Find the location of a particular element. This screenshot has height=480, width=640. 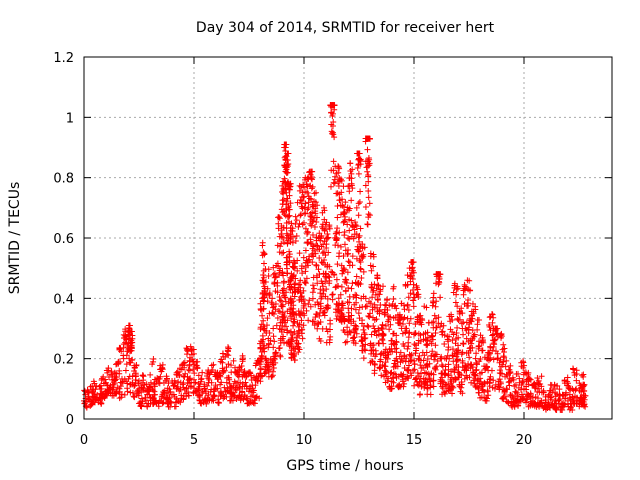

x-tick-labels: 0 5 10 15 20 is located at coordinates (306, 440).